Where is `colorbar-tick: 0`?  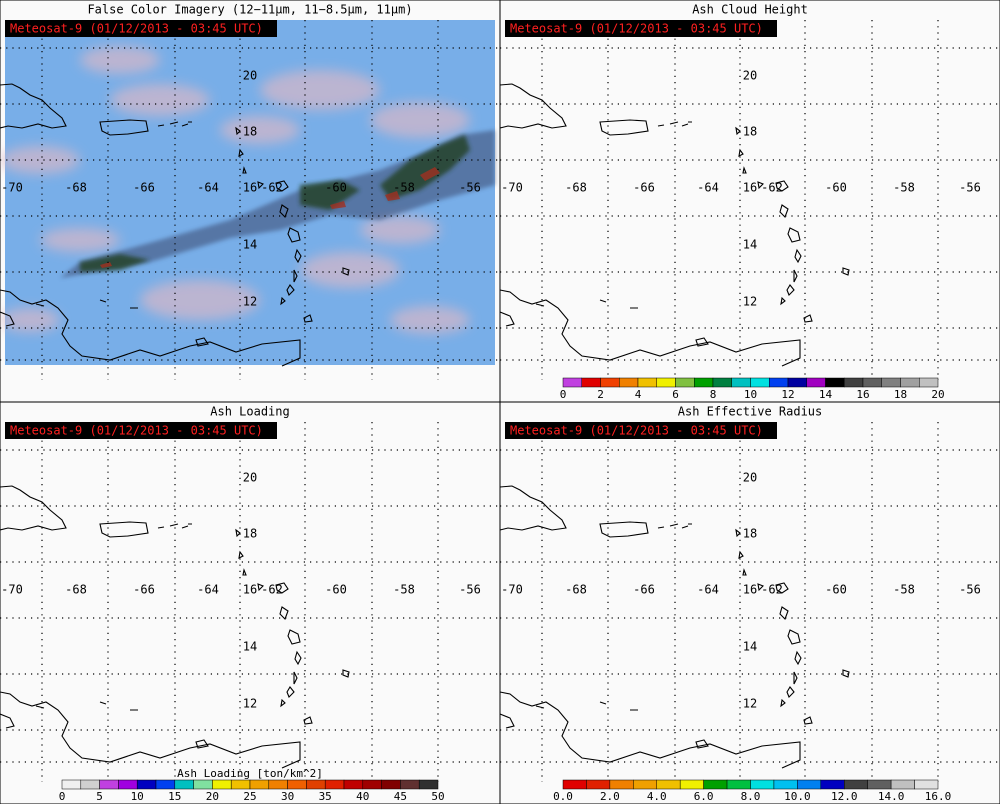 colorbar-tick: 0 is located at coordinates (563, 394).